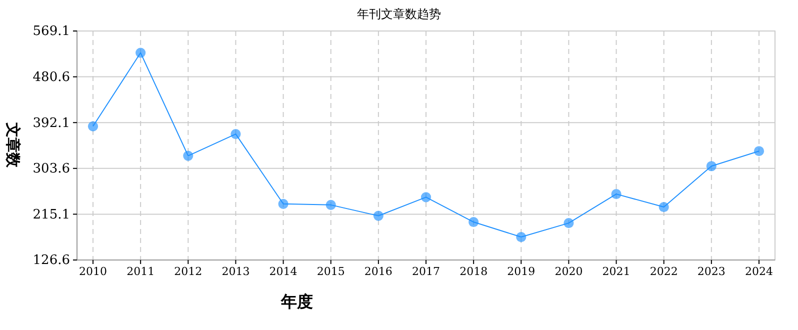  I want to click on x-tick-label: 2019, so click(521, 271).